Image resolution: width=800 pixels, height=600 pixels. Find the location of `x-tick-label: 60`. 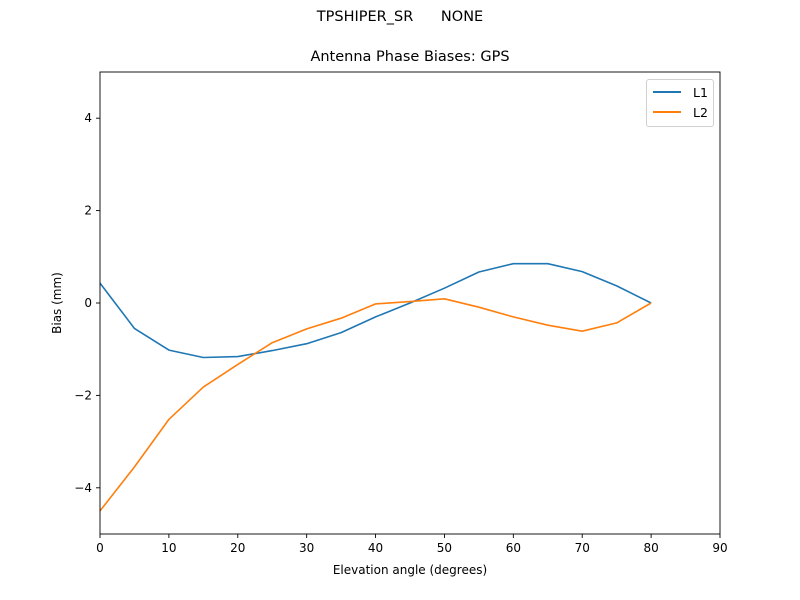

x-tick-label: 60 is located at coordinates (513, 548).